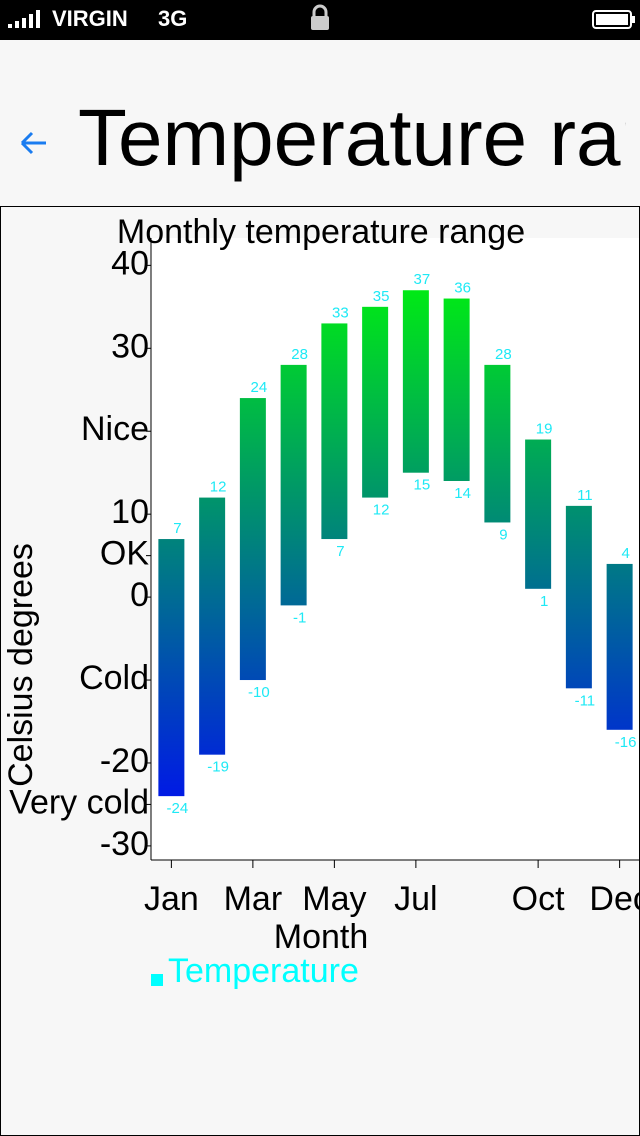 This screenshot has height=1136, width=640. Describe the element at coordinates (124, 554) in the screenshot. I see `y-tick-label: OK` at that location.